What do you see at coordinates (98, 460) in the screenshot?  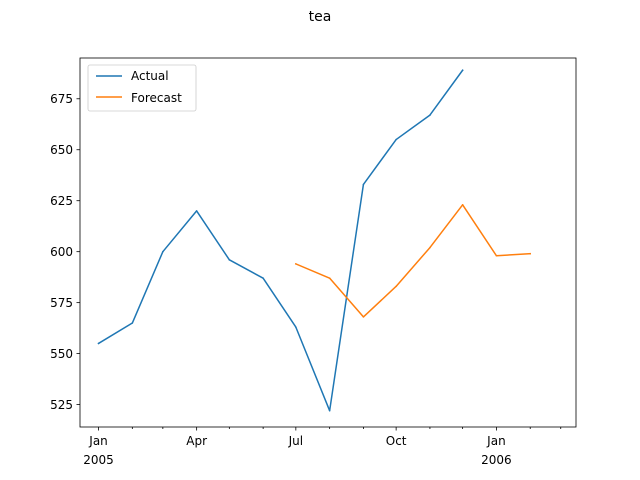 I see `x-tick-year-label: 2005` at bounding box center [98, 460].